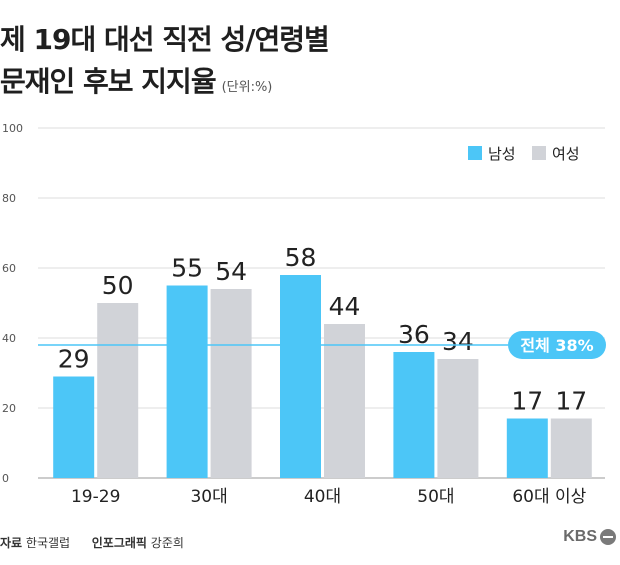  I want to click on reference-label: 전체 38%, so click(556, 345).